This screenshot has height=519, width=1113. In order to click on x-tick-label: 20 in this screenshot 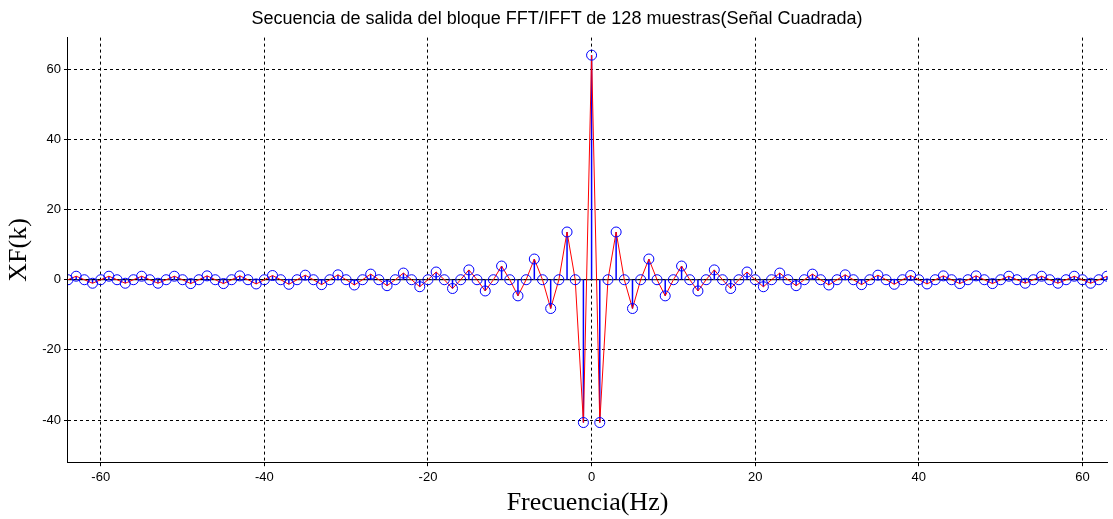, I will do `click(755, 476)`.